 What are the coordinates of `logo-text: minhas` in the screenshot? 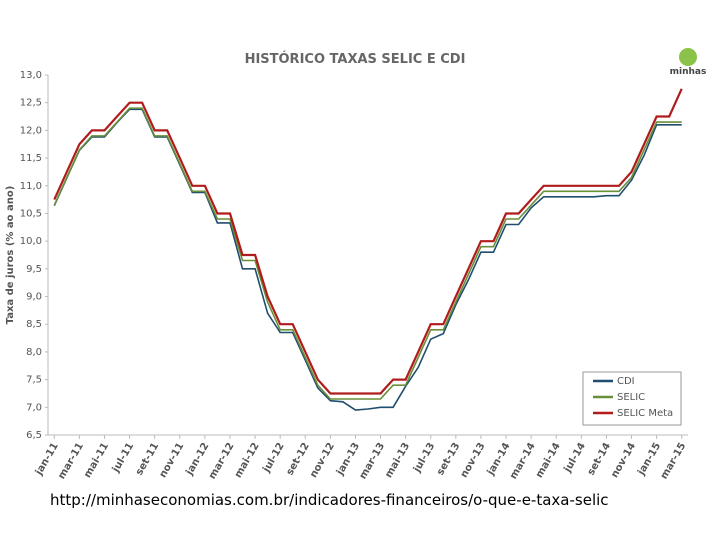 It's located at (688, 72).